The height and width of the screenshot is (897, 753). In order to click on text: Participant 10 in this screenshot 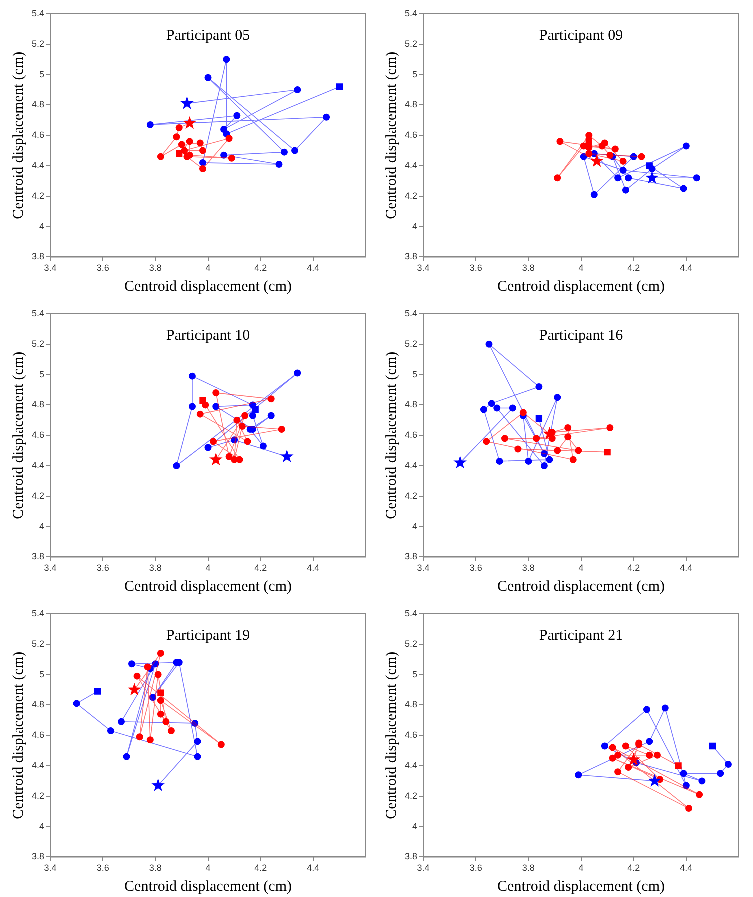, I will do `click(208, 336)`.